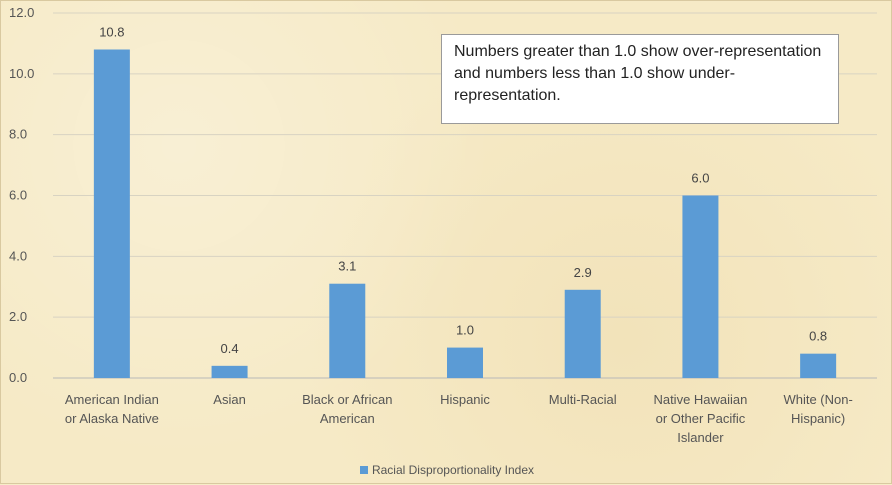  What do you see at coordinates (700, 178) in the screenshot?
I see `data-label: 6.0` at bounding box center [700, 178].